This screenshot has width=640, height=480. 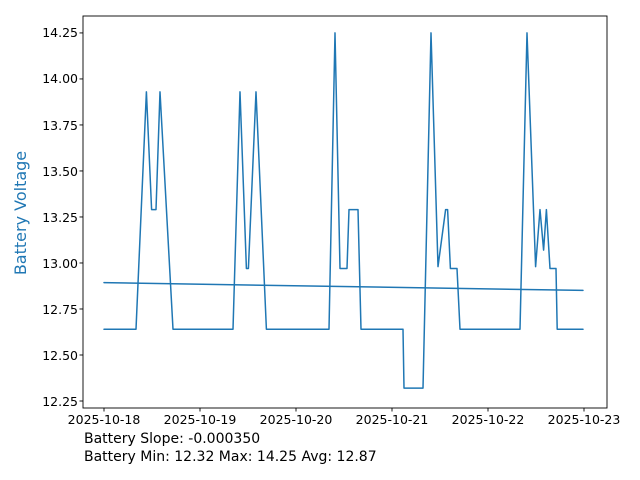 I want to click on y-tick-label: 13.25, so click(x=60, y=217).